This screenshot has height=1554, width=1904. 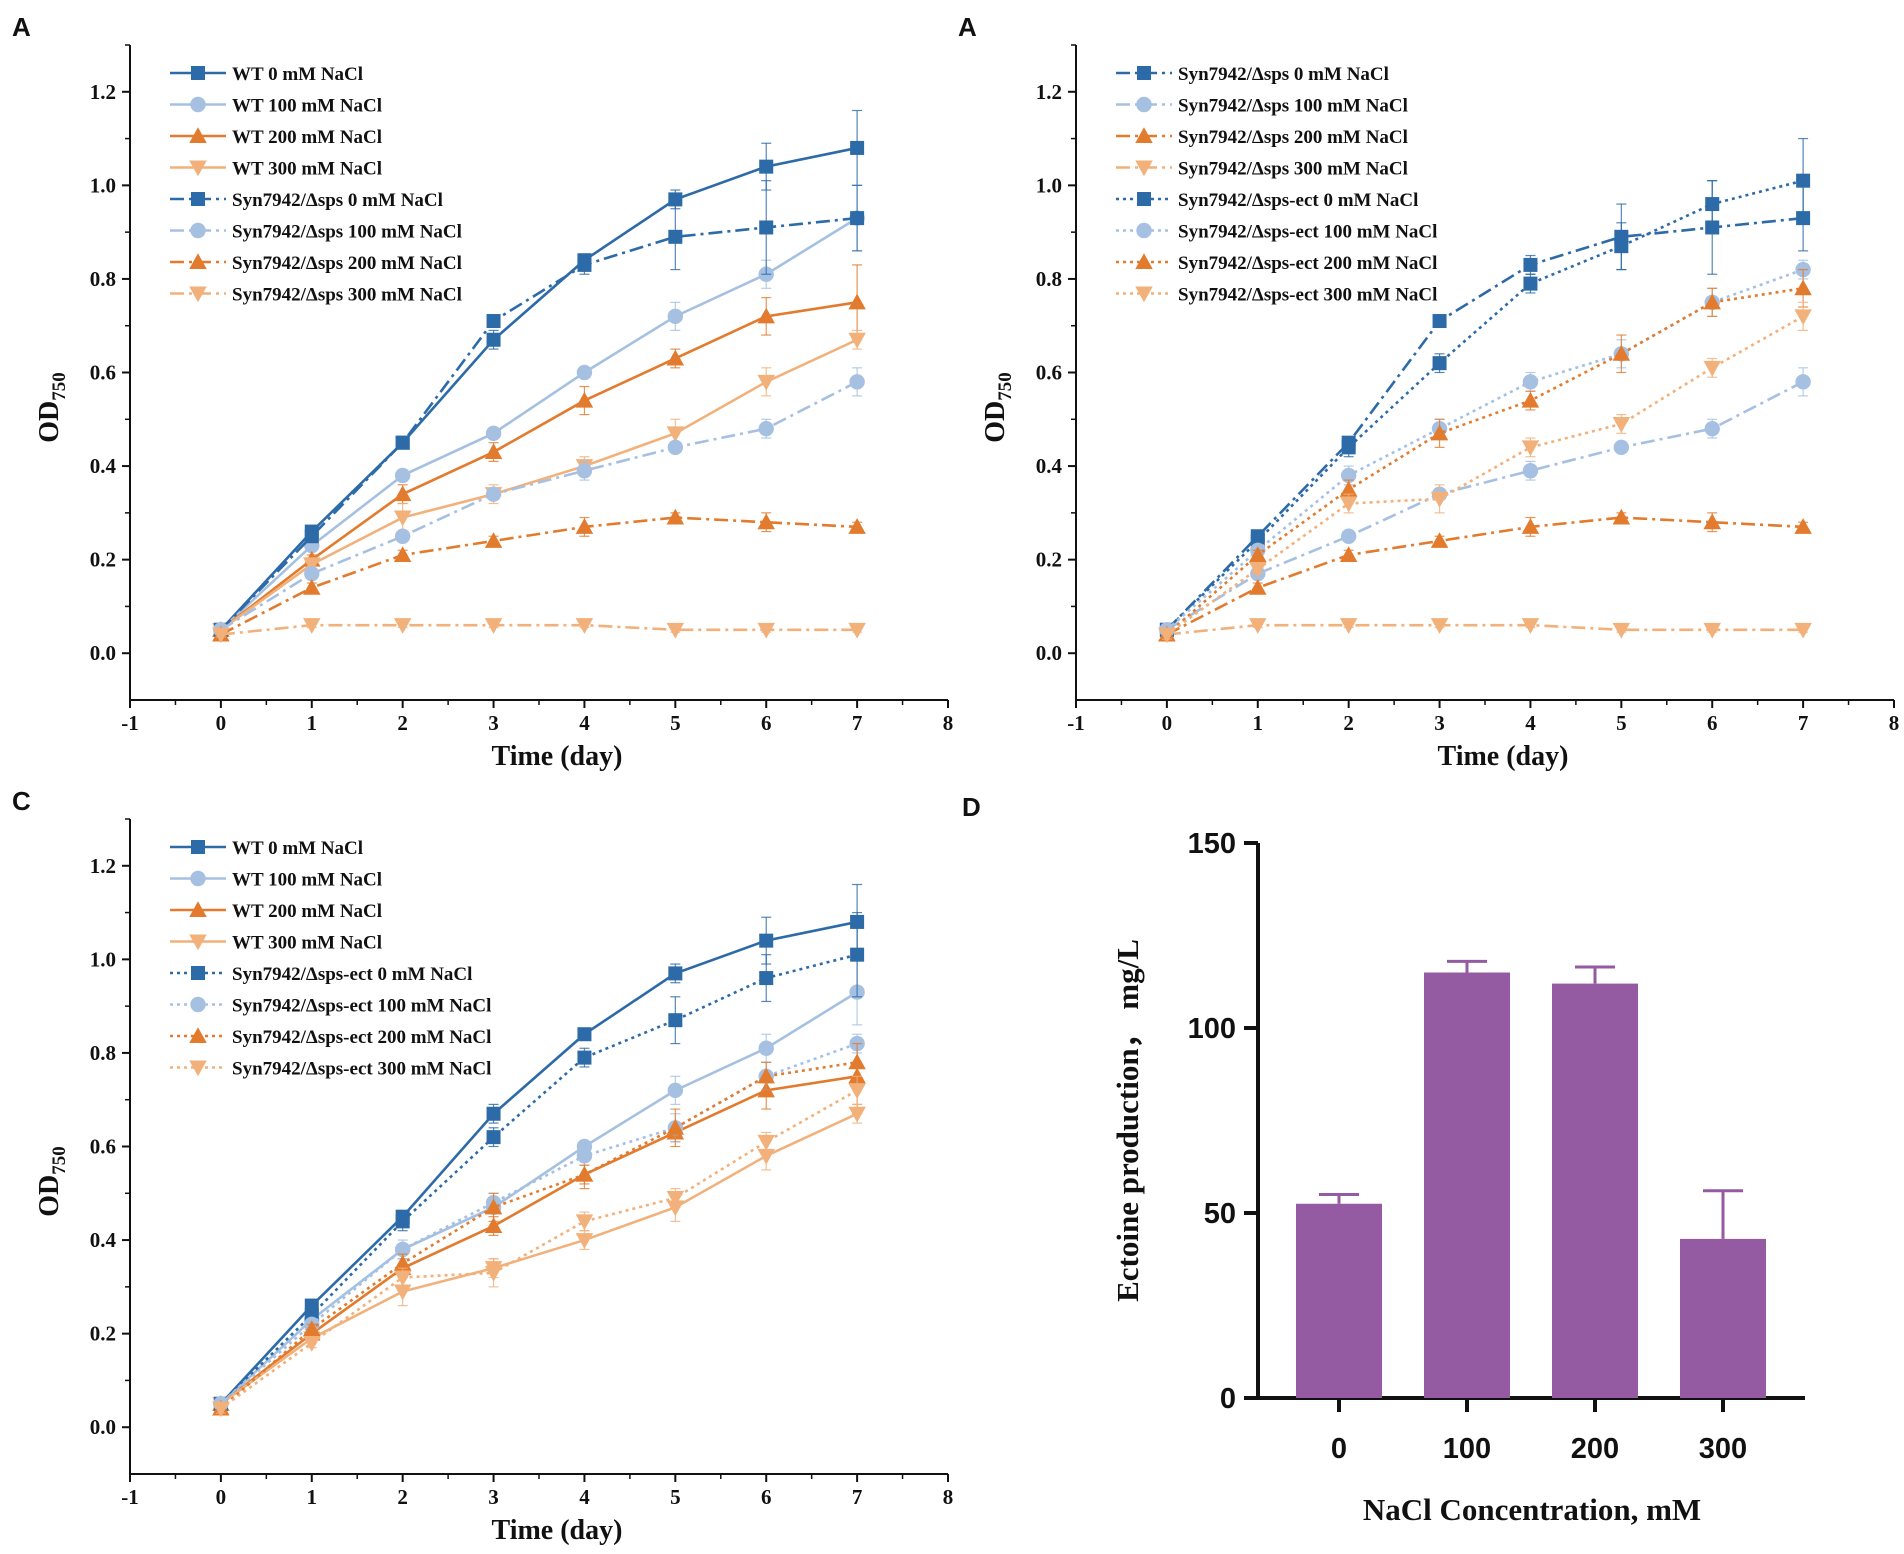 I want to click on legend-item: WT 100 mM NaCl, so click(x=276, y=880).